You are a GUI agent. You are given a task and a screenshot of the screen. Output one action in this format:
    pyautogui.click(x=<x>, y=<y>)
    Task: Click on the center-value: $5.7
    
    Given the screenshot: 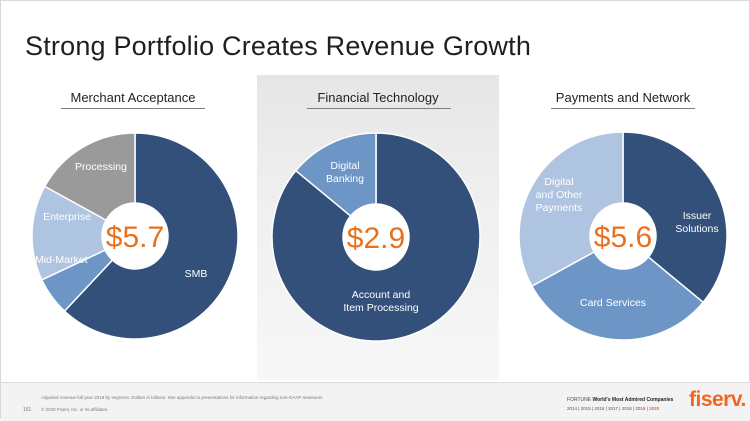 What is the action you would take?
    pyautogui.click(x=135, y=237)
    